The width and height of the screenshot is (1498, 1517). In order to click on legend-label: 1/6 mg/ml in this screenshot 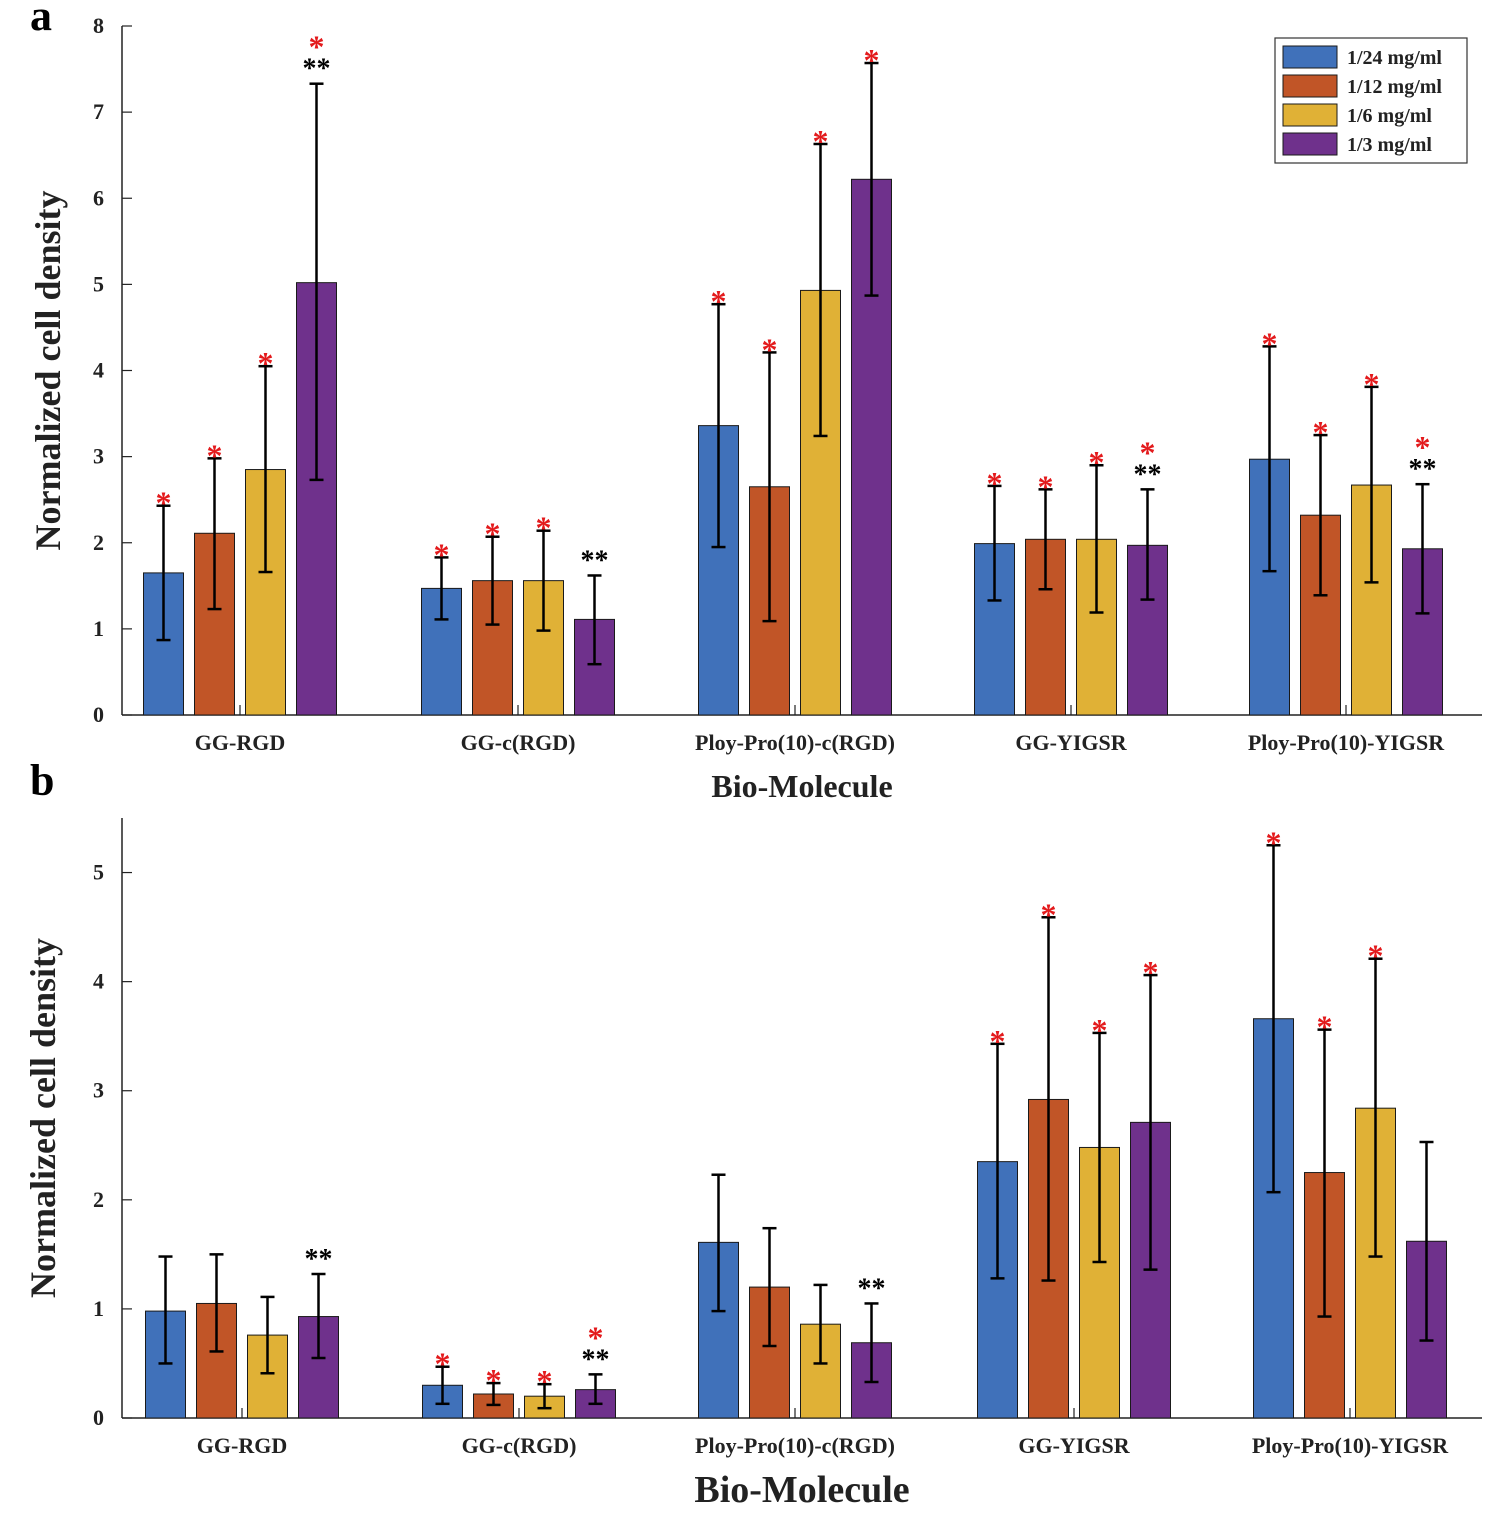, I will do `click(1389, 116)`.